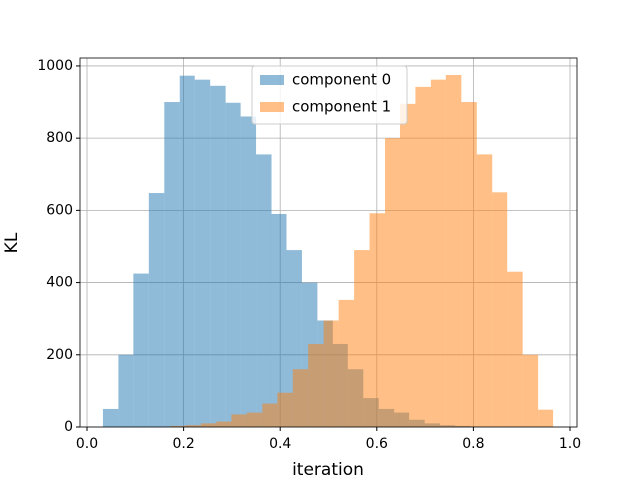 Image resolution: width=640 pixels, height=480 pixels. What do you see at coordinates (280, 444) in the screenshot?
I see `x-tick-label: 0.4` at bounding box center [280, 444].